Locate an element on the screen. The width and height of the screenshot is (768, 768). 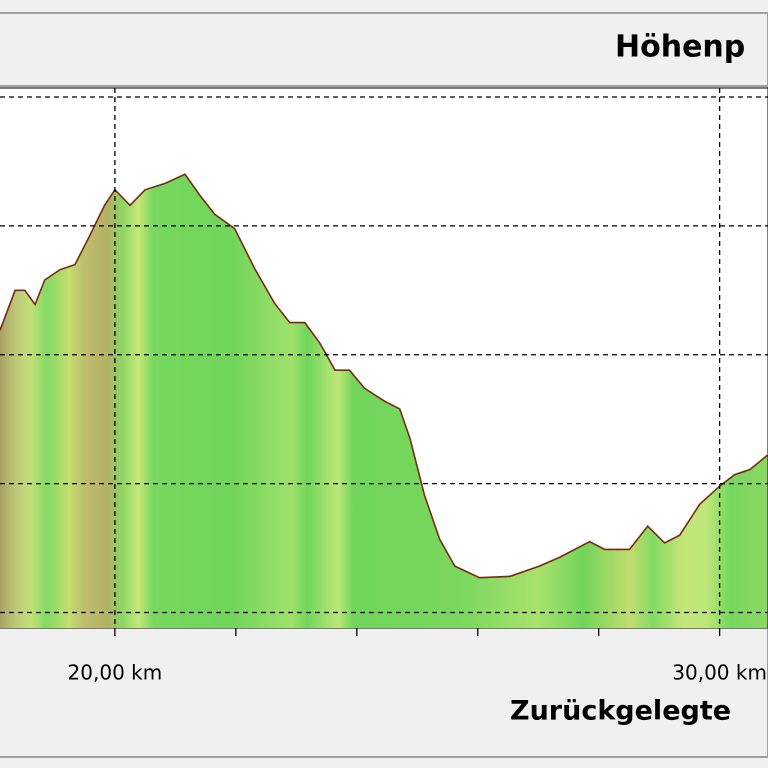
chart-title: Höhenp is located at coordinates (680, 47).